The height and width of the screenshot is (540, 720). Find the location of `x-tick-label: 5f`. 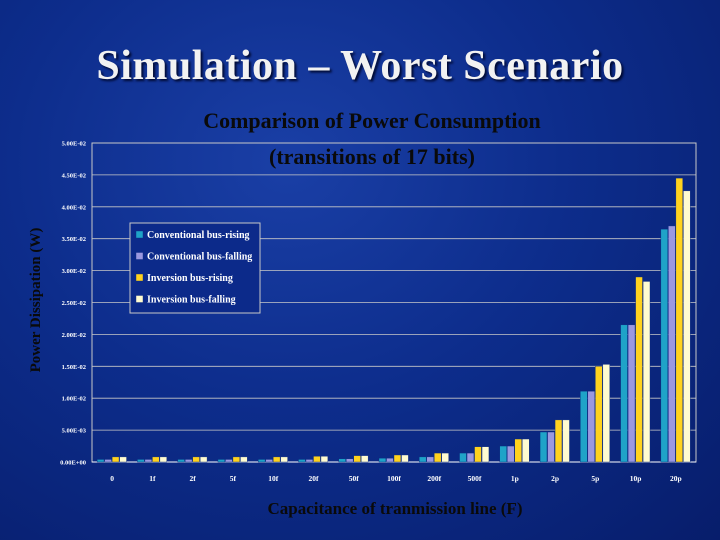

x-tick-label: 5f is located at coordinates (233, 478).